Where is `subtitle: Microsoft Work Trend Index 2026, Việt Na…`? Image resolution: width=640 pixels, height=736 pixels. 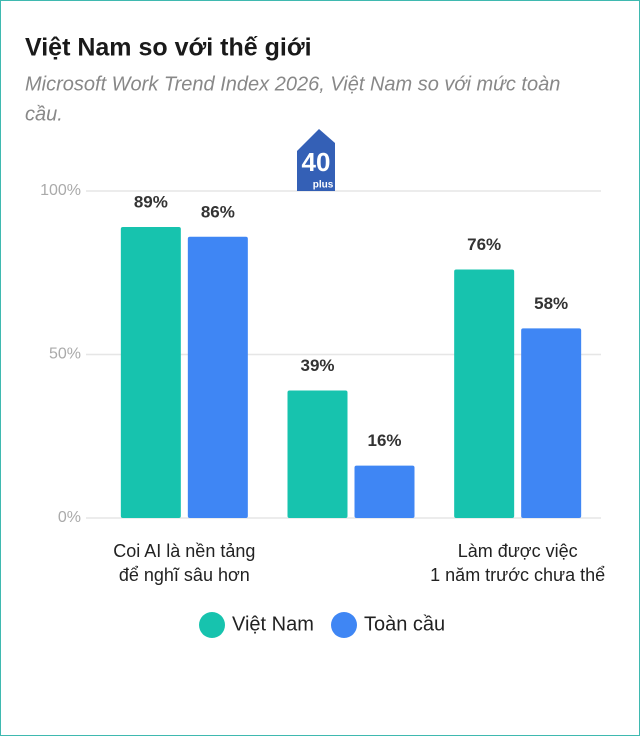
subtitle: Microsoft Work Trend Index 2026, Việt Na… is located at coordinates (292, 84).